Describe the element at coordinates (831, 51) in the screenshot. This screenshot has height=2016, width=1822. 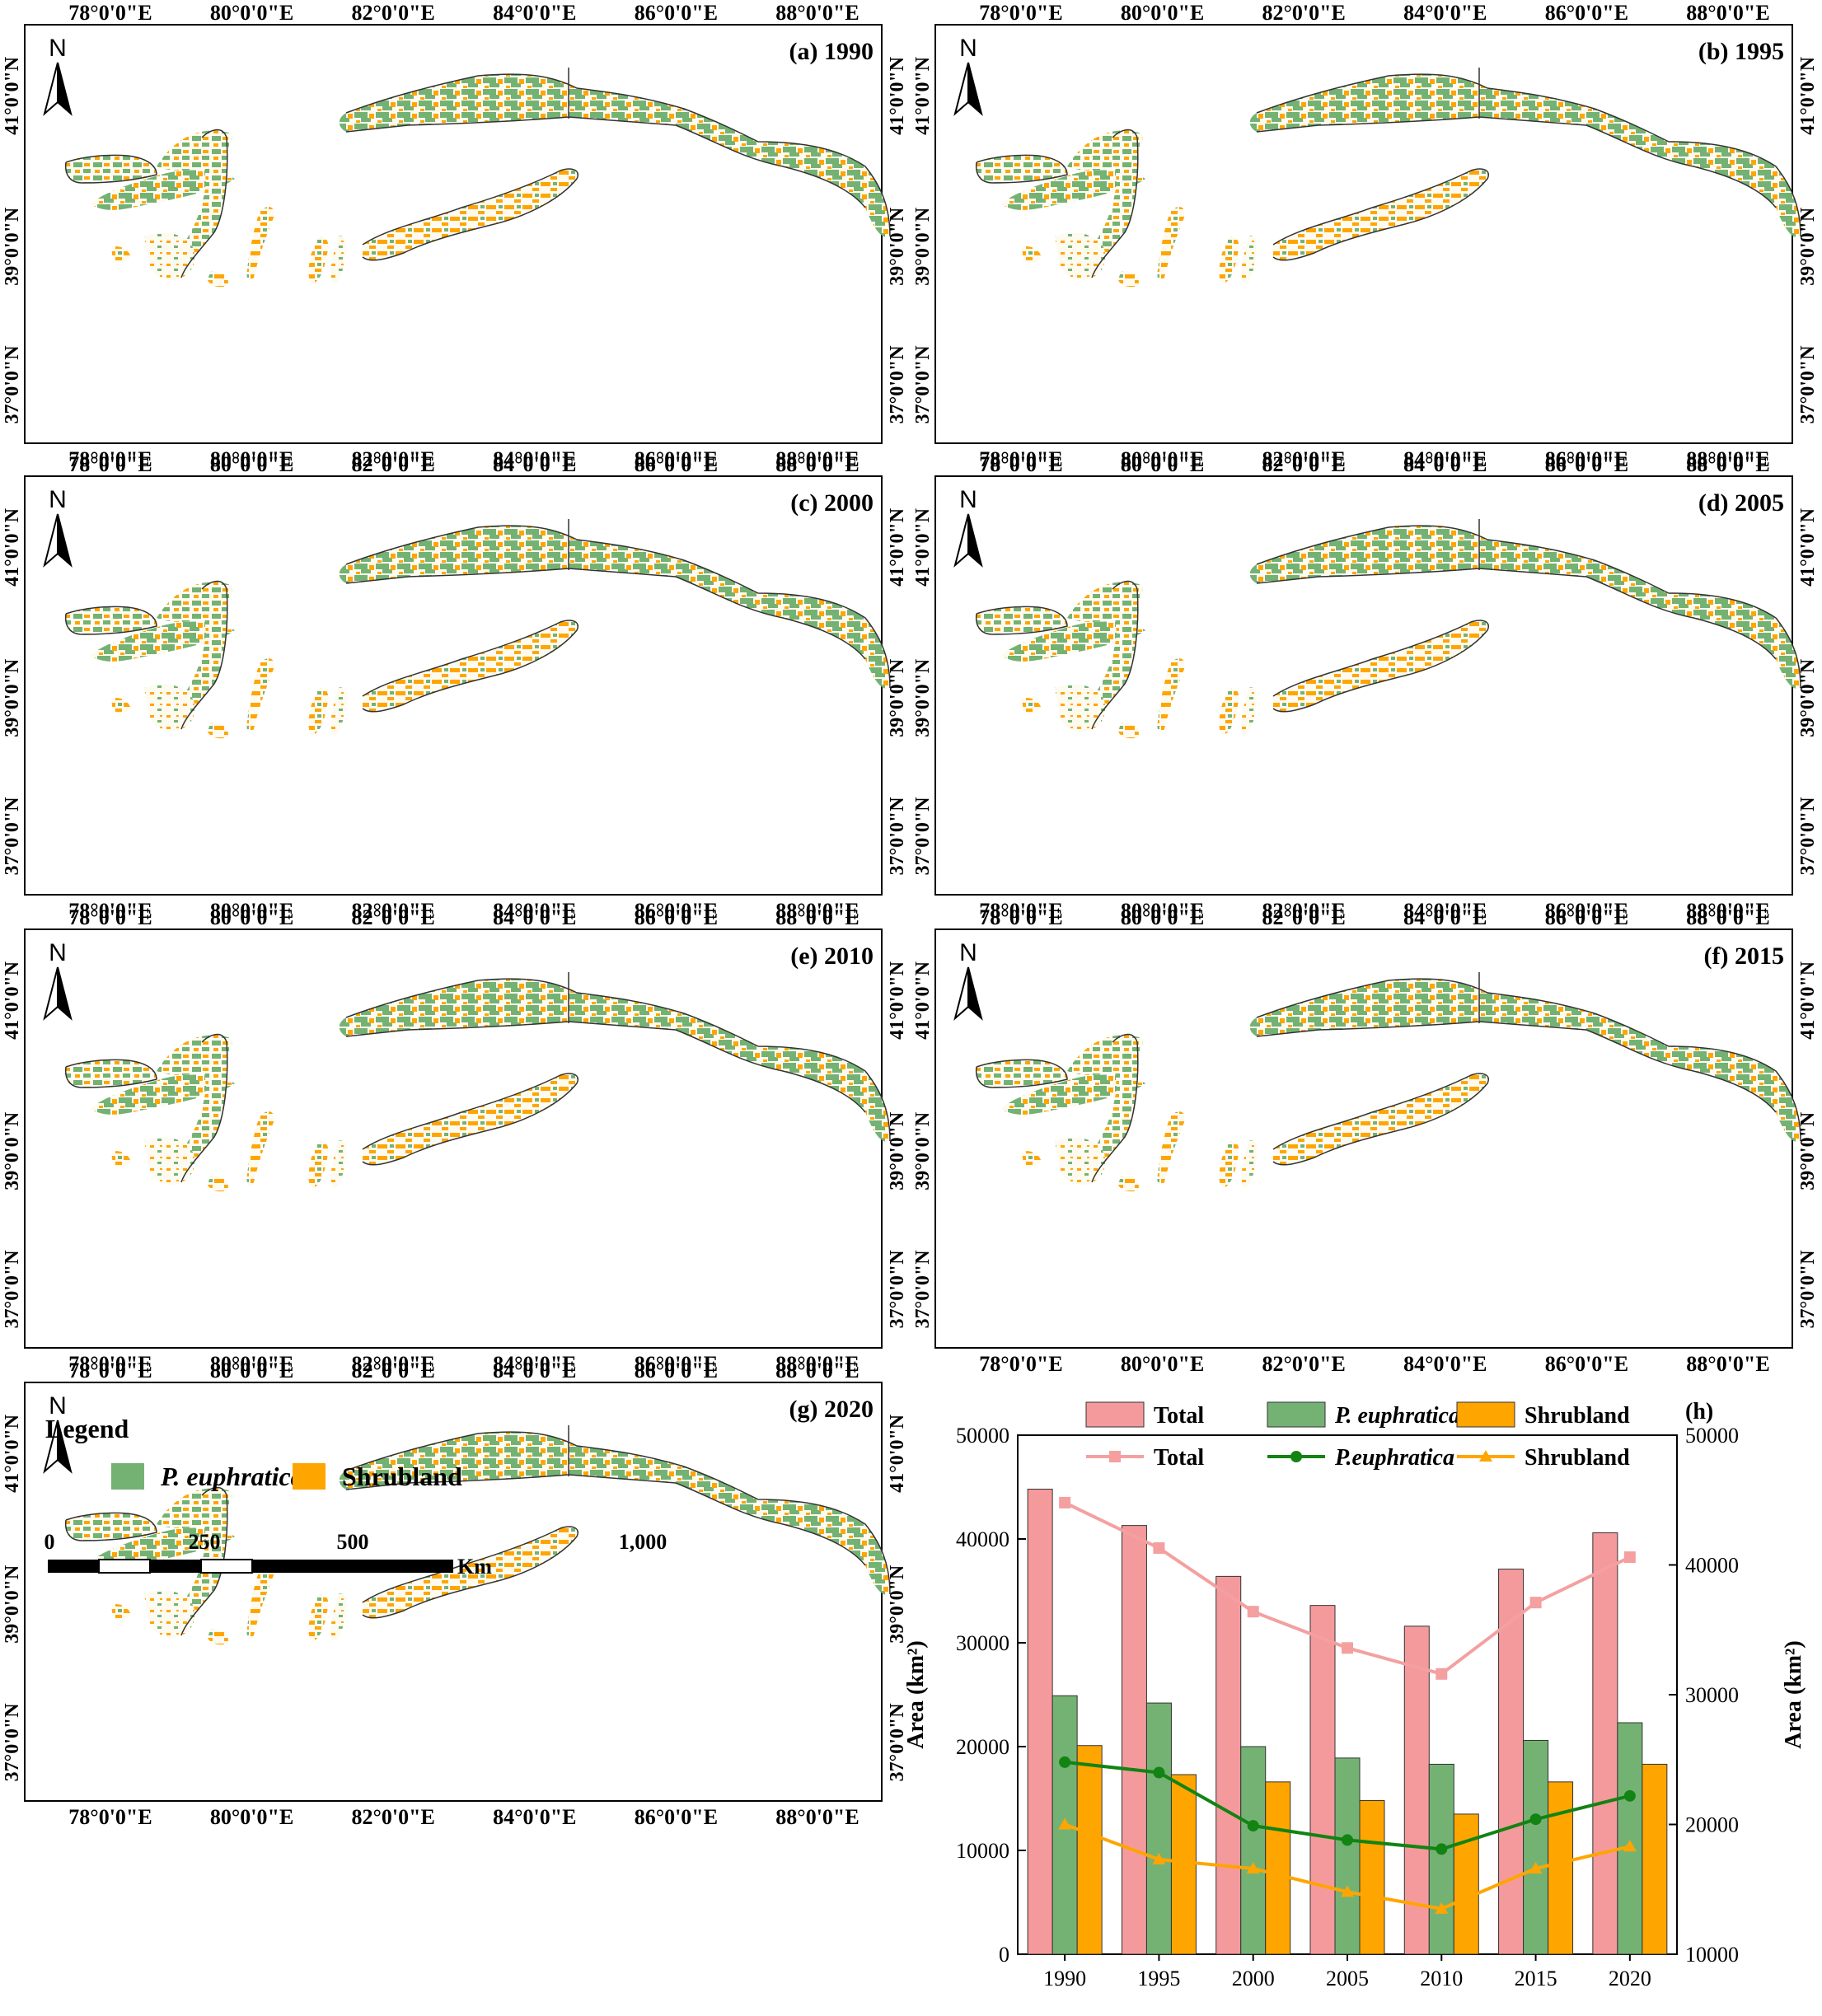
I see `panel-title: (a) 1990` at that location.